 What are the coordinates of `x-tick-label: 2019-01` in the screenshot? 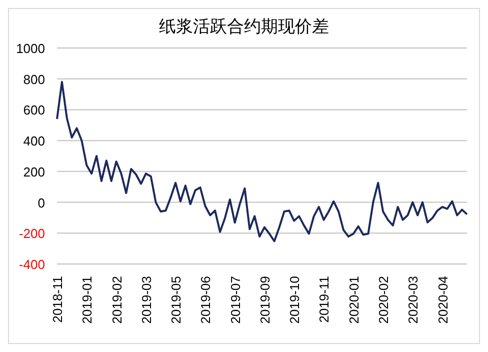 It's located at (87, 300).